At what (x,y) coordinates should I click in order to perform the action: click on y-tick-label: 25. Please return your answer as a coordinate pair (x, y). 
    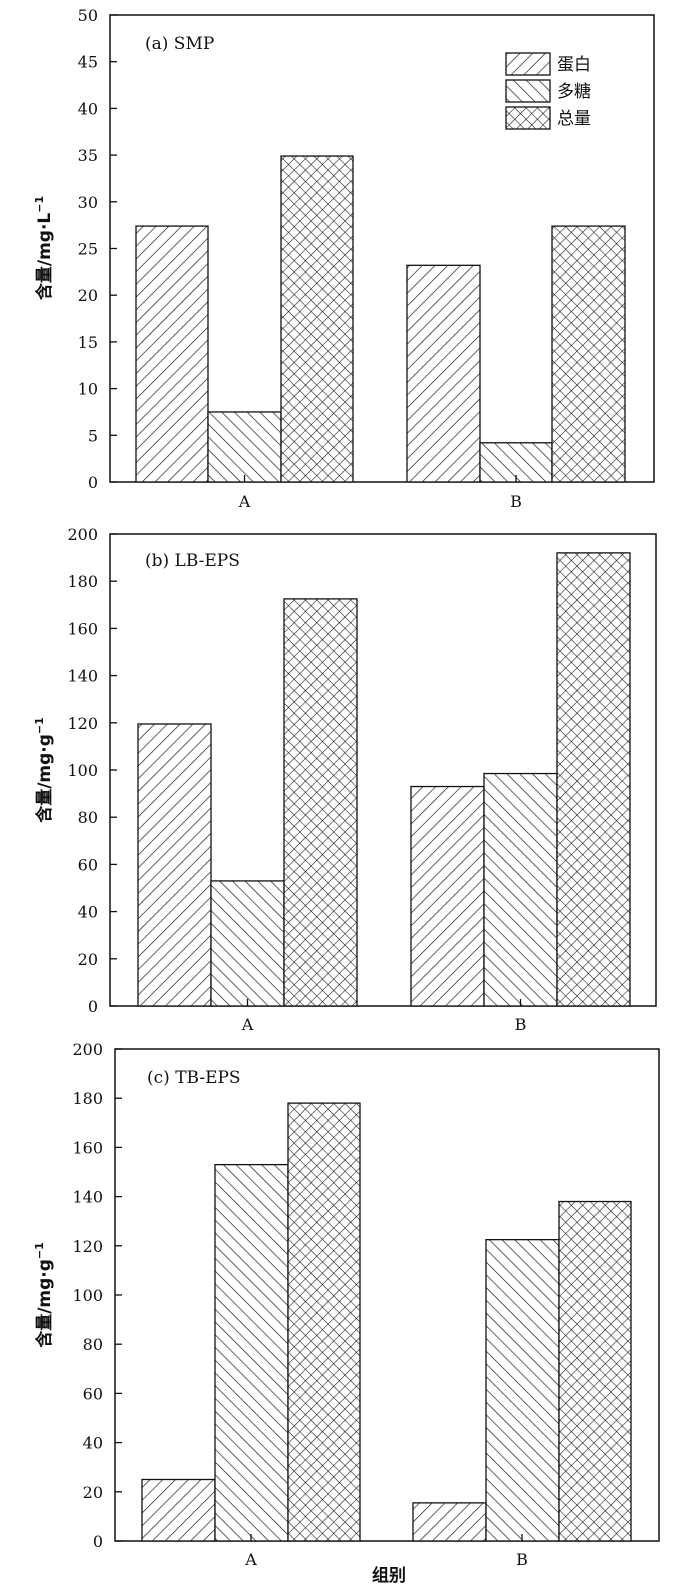
    Looking at the image, I should click on (88, 249).